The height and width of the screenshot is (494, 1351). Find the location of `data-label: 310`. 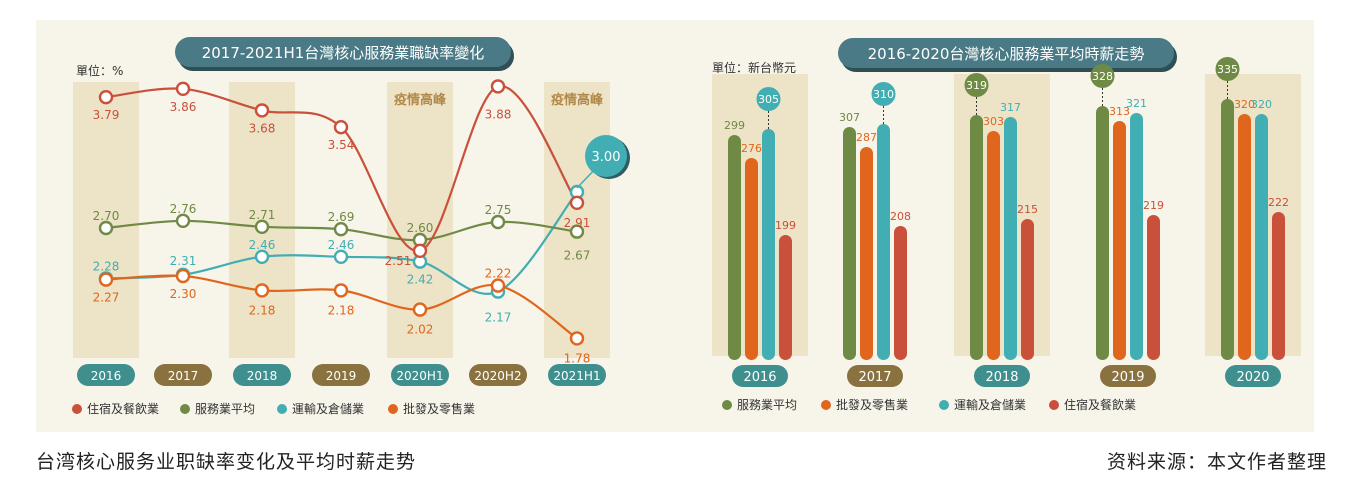

data-label: 310 is located at coordinates (883, 94).